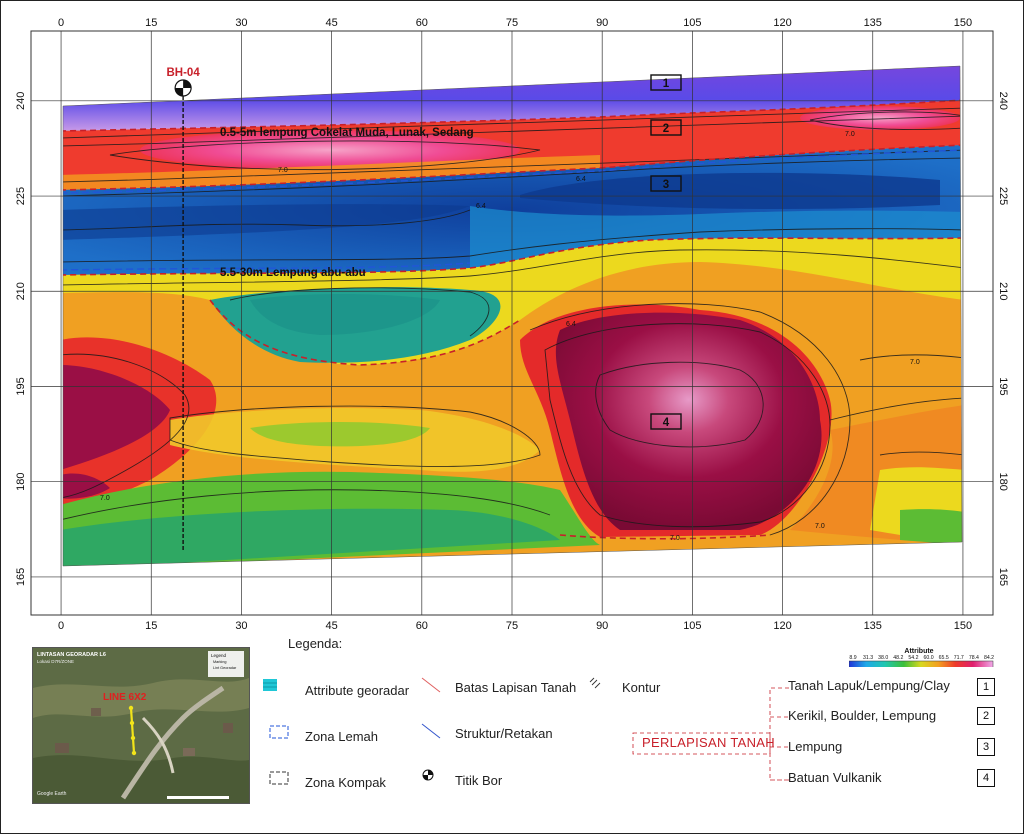 This screenshot has width=1024, height=834. I want to click on attribute-georadar-icon, so click(270, 685).